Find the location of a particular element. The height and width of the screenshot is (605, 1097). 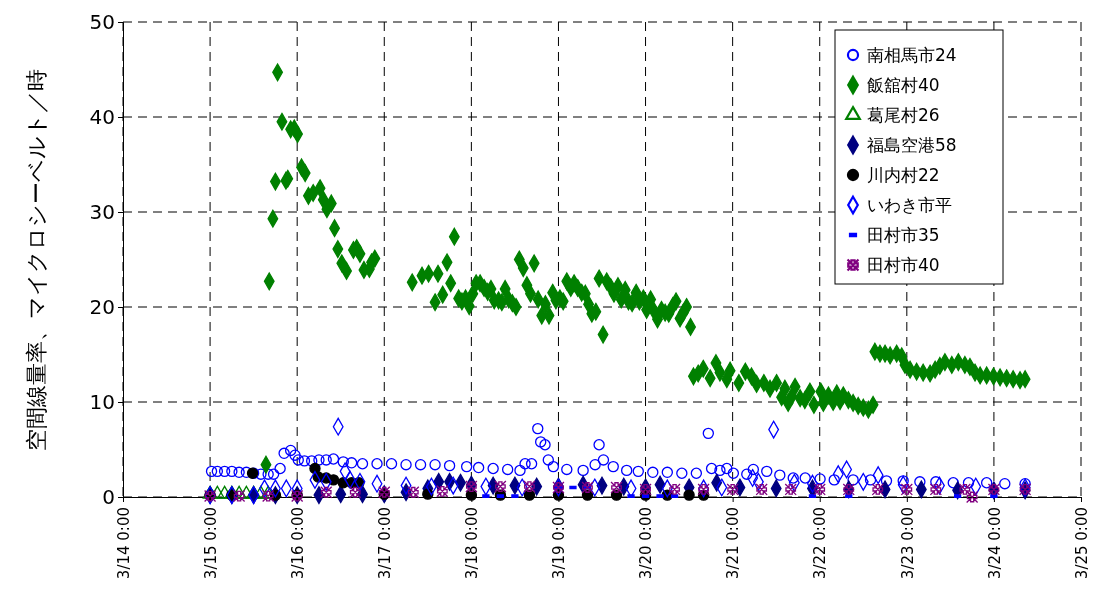

x-tick-label: 3/18 0:00 is located at coordinates (472, 543).